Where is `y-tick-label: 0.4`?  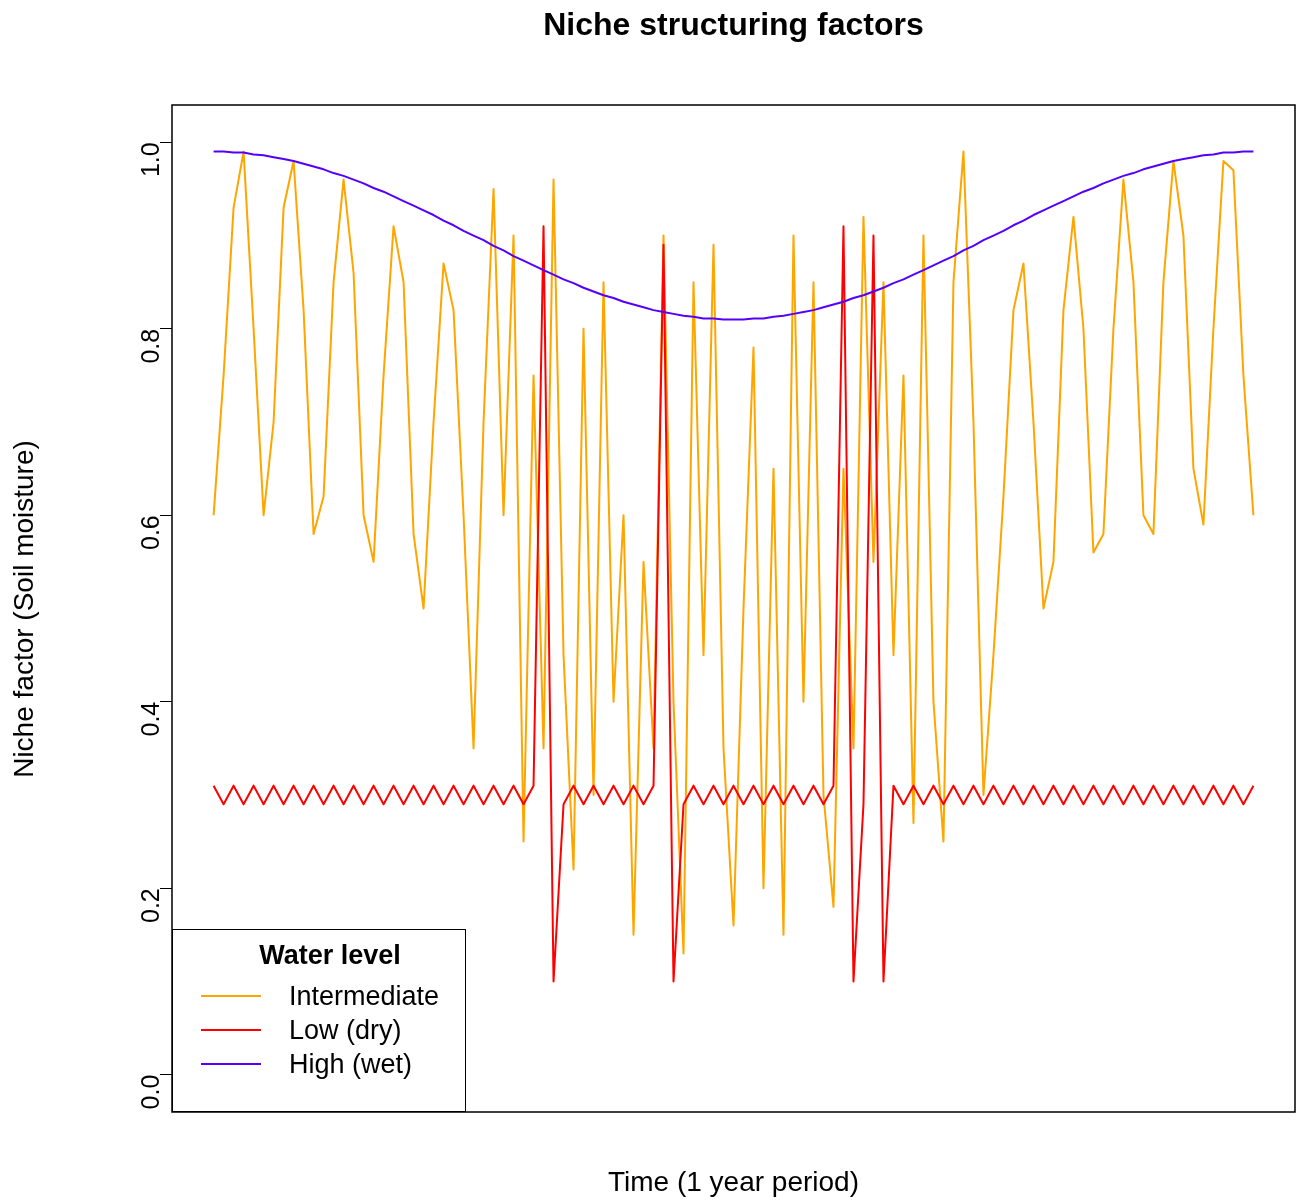 y-tick-label: 0.4 is located at coordinates (149, 719).